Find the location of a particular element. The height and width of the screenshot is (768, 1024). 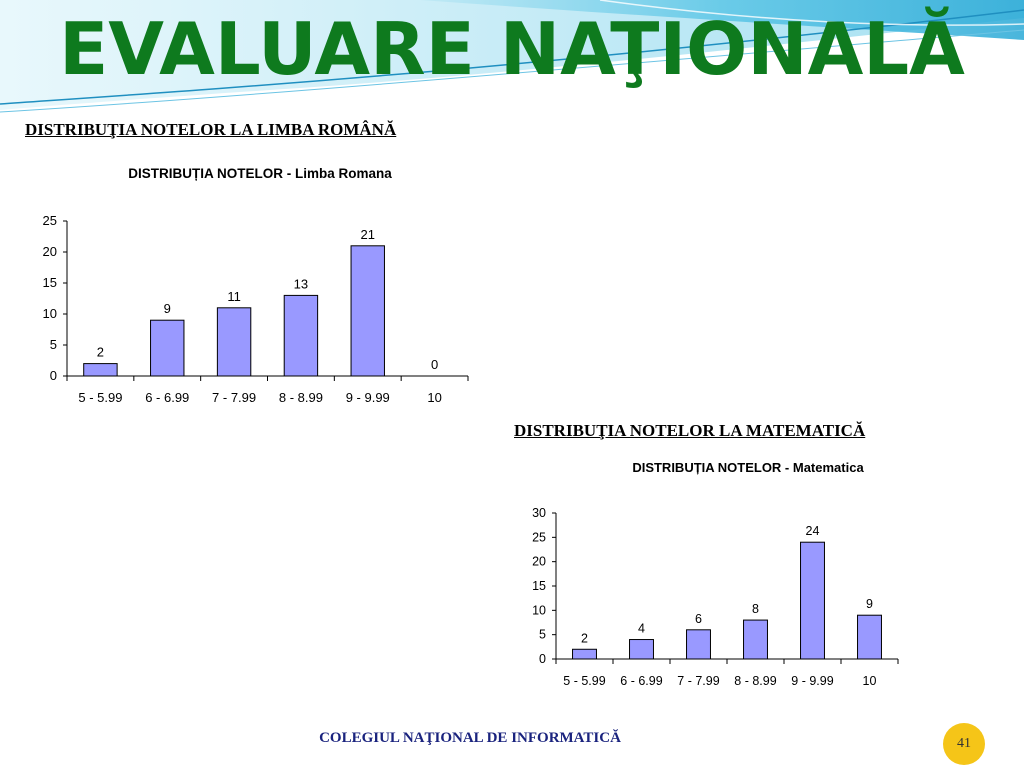

romana-x-tick-label: 8 - 8.99 is located at coordinates (301, 397).